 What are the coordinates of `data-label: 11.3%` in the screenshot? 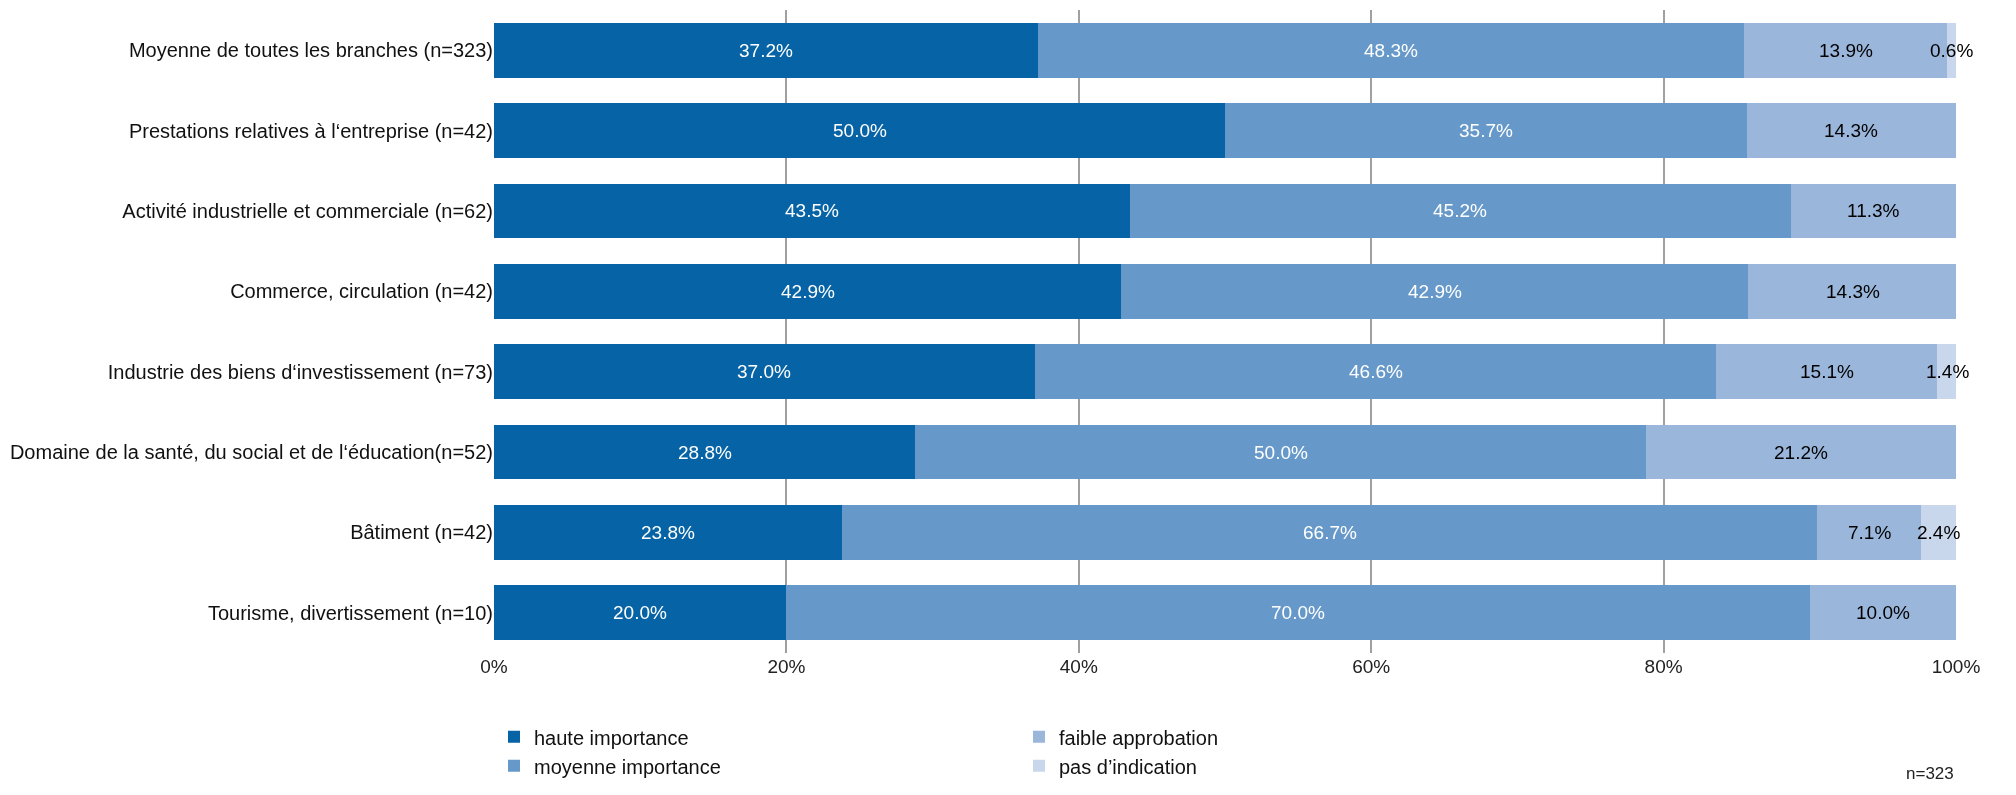 It's located at (1873, 210).